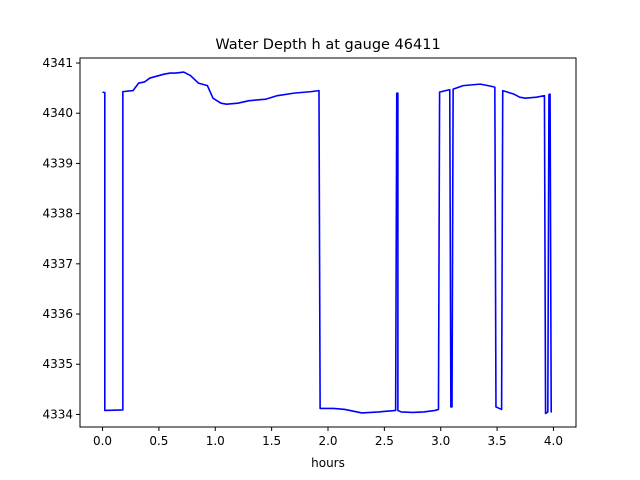 This screenshot has width=640, height=480. I want to click on y-tick-label: 4341, so click(57, 63).